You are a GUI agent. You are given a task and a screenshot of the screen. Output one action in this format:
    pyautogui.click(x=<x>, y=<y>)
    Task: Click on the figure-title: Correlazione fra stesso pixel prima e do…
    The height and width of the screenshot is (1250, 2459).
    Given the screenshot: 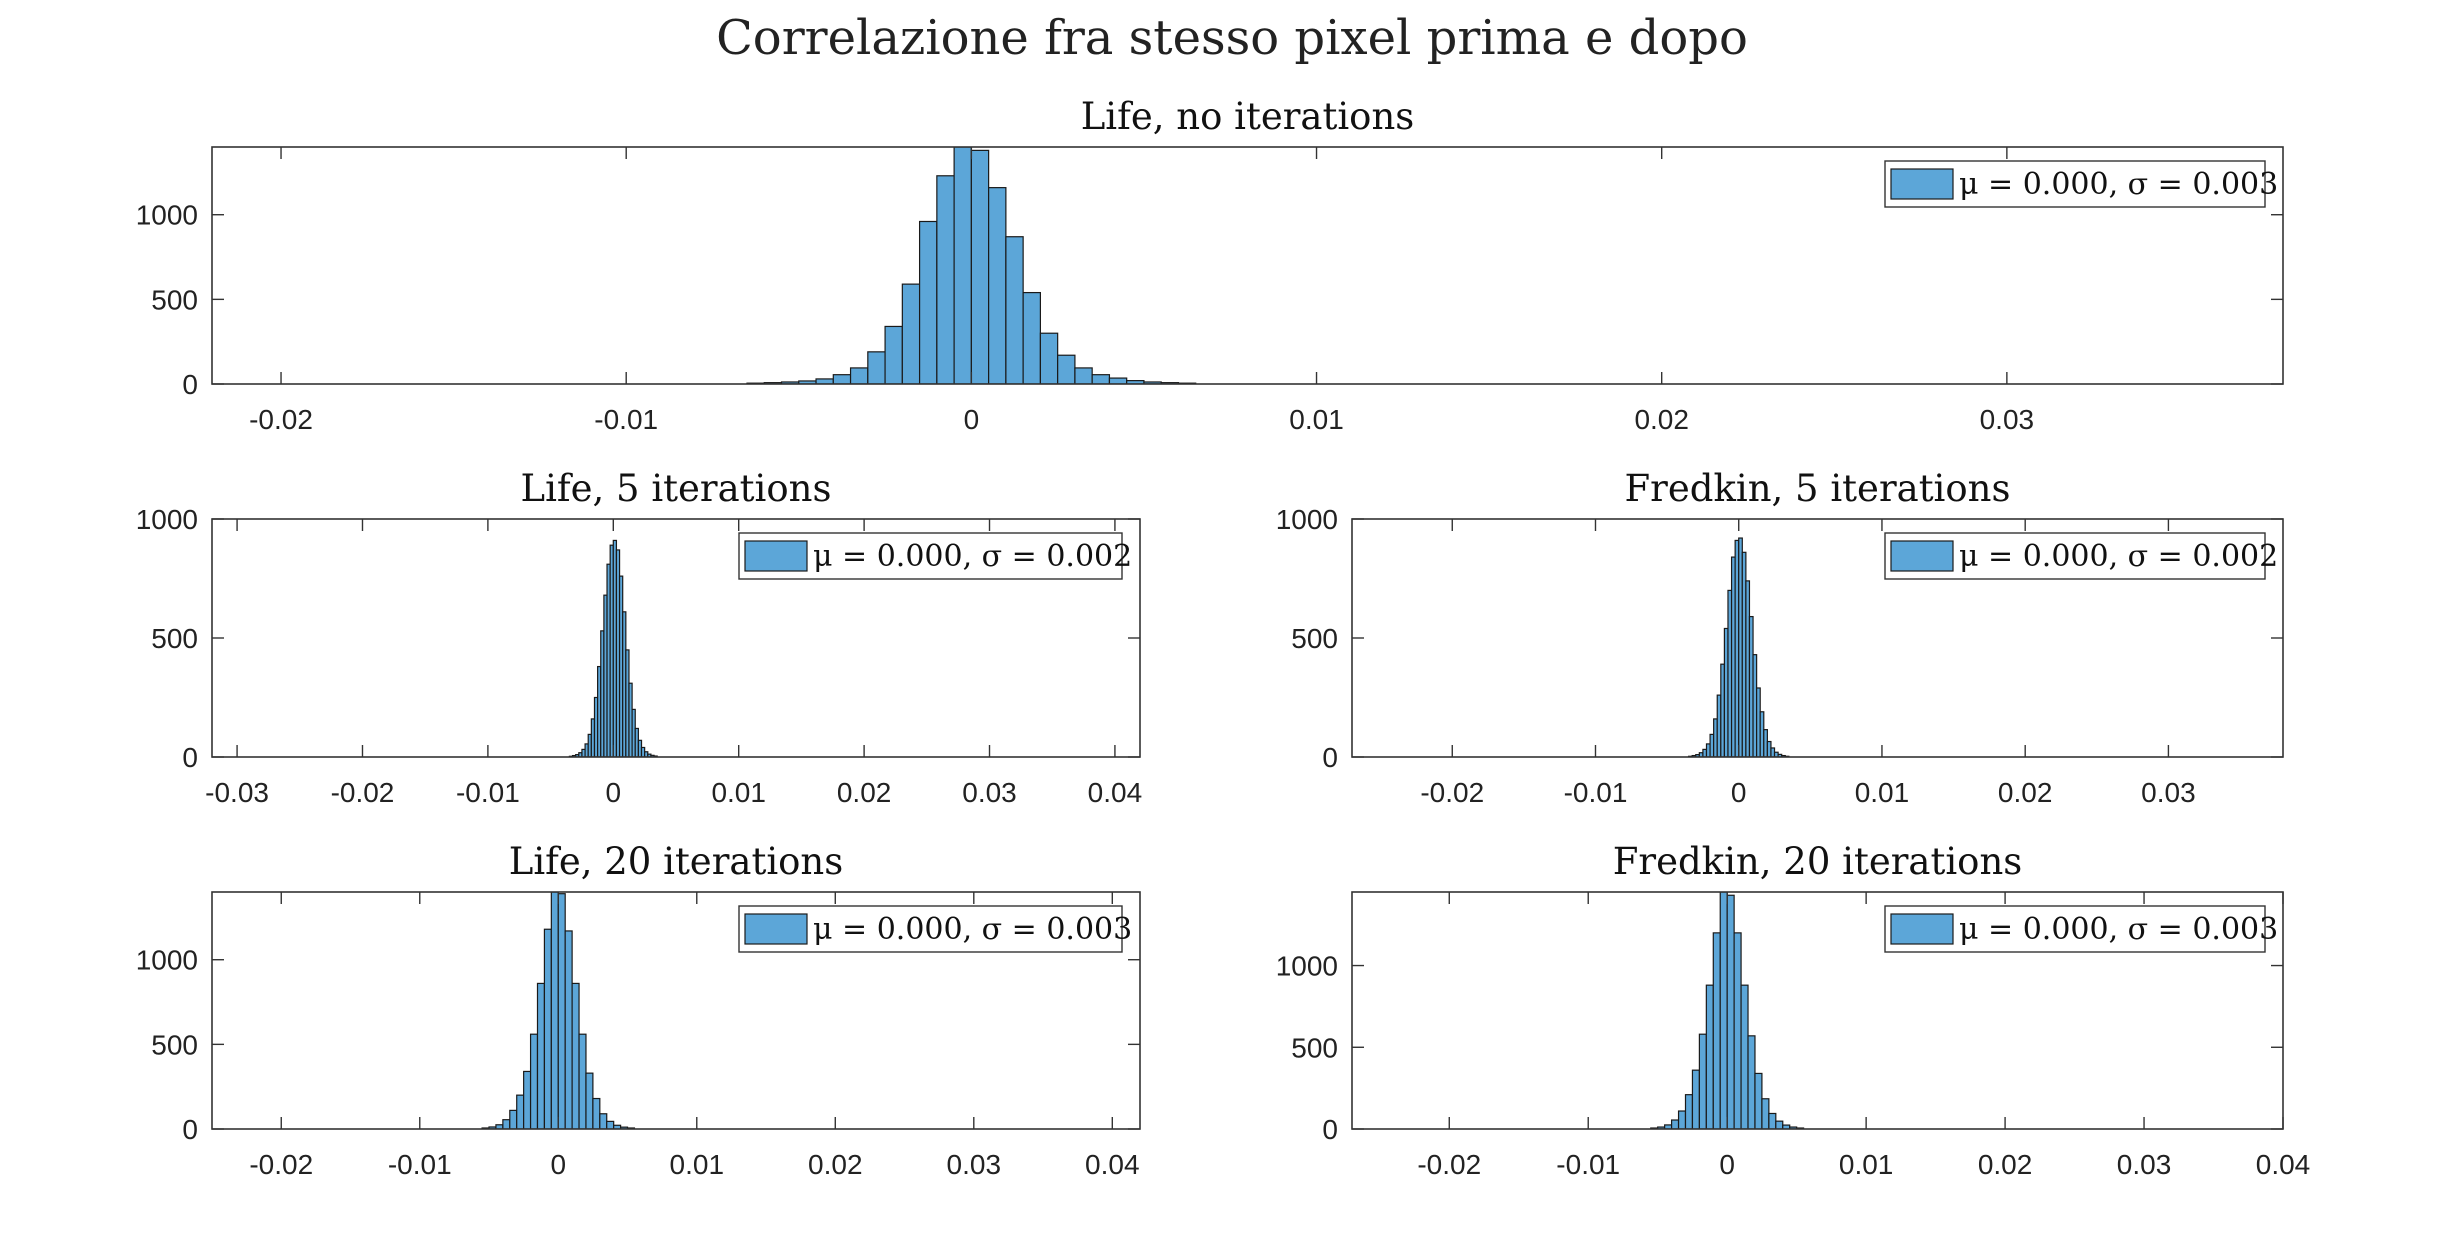 What is the action you would take?
    pyautogui.click(x=1232, y=38)
    